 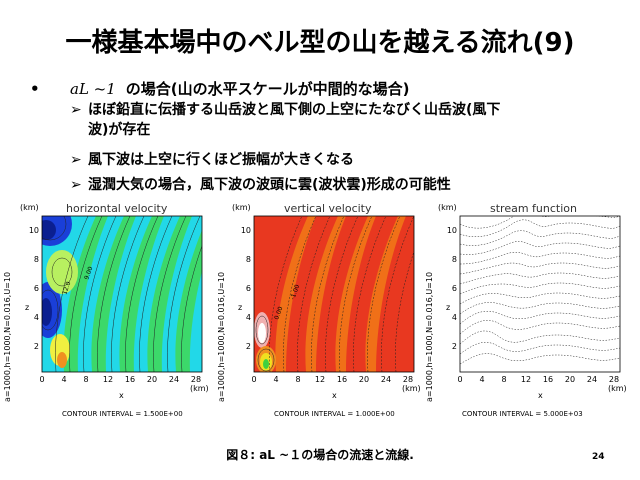 What do you see at coordinates (340, 120) in the screenshot?
I see `subitem-1: ➢ ほぼ鉛直に伝播する山岳波と風下側の上空にたなびく山岳波(風下 波)が存在` at bounding box center [340, 120].